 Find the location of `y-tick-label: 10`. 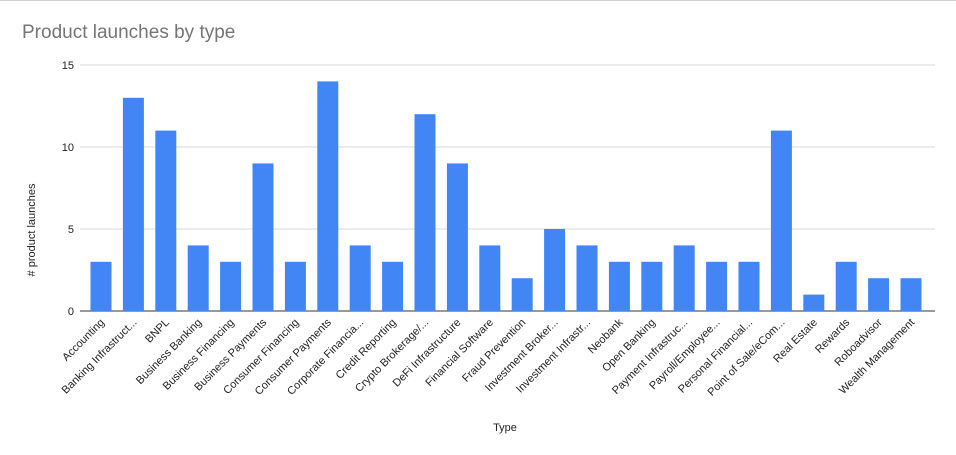

y-tick-label: 10 is located at coordinates (68, 148).